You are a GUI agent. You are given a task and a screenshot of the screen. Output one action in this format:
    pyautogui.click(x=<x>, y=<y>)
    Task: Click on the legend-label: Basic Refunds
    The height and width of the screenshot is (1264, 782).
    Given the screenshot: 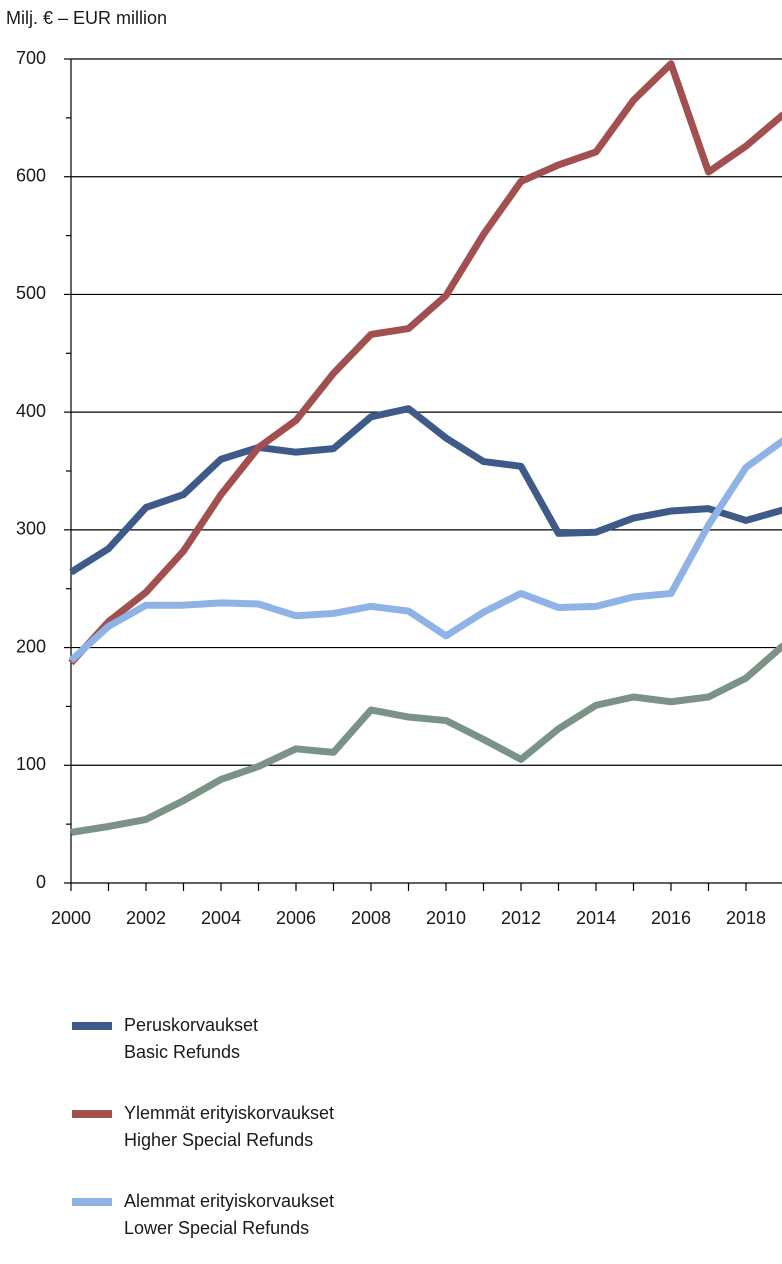 What is the action you would take?
    pyautogui.click(x=182, y=1052)
    